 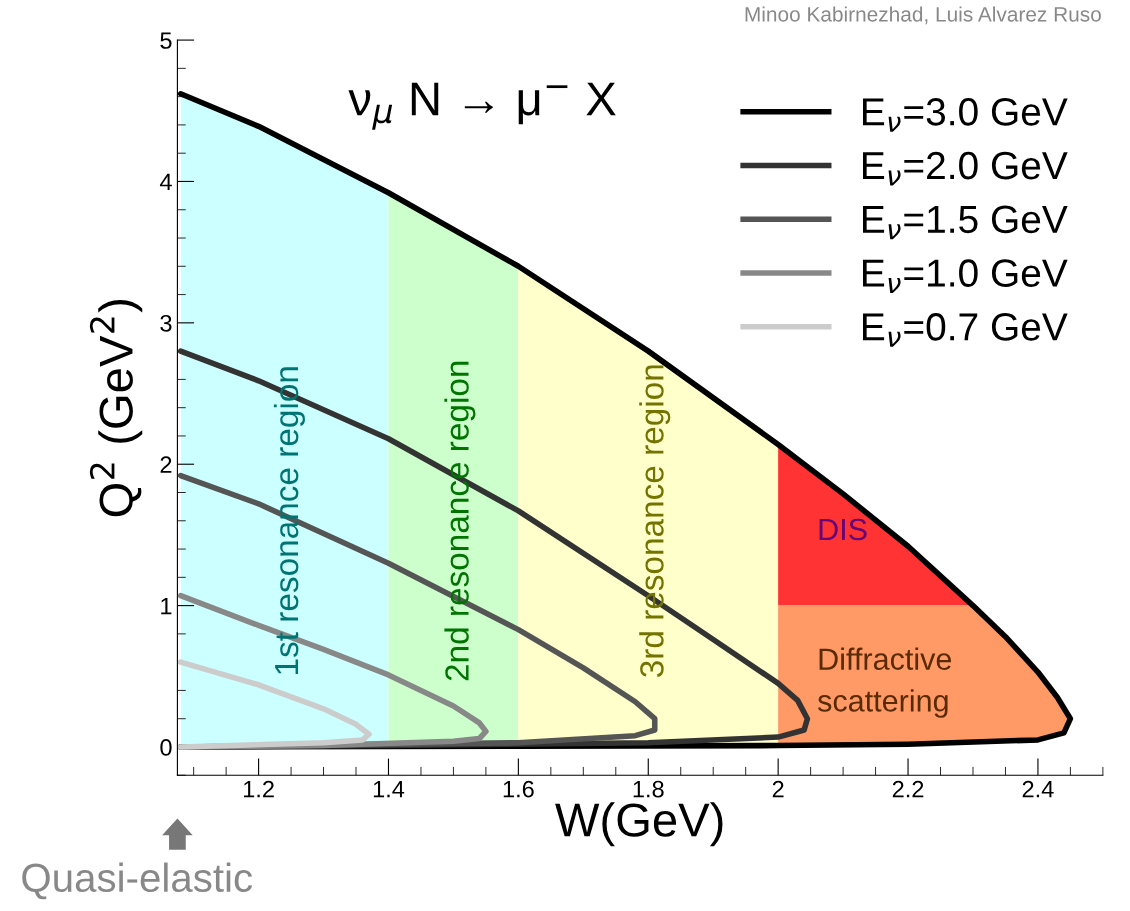 What do you see at coordinates (166, 464) in the screenshot?
I see `y-tick-label: 2` at bounding box center [166, 464].